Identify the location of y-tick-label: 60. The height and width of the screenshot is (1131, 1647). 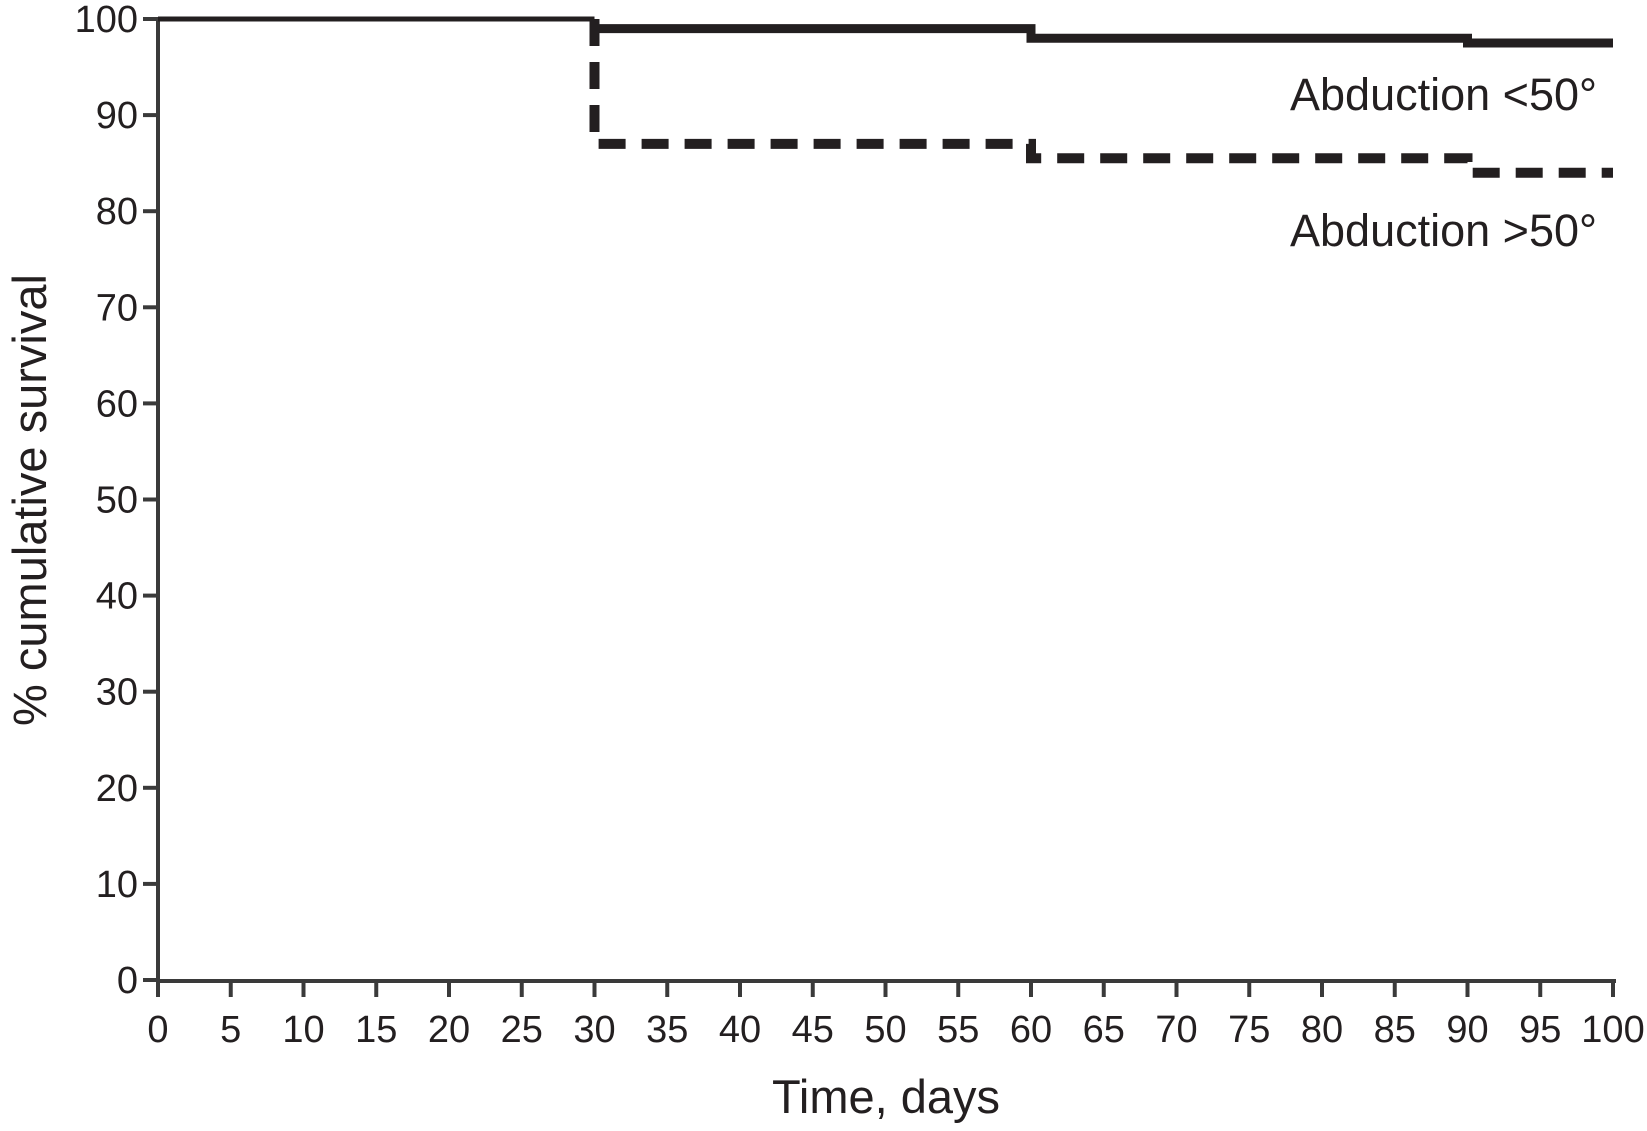
(117, 404).